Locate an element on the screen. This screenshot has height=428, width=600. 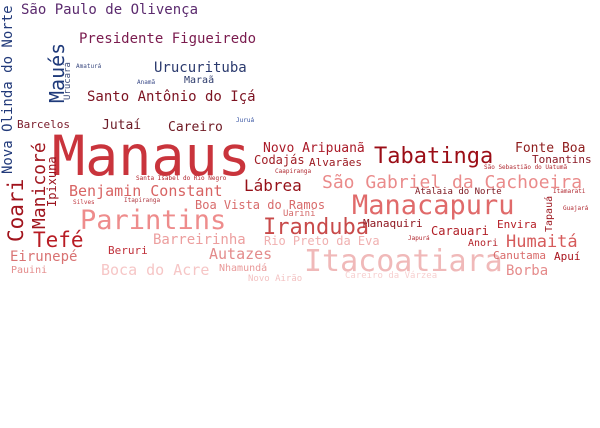
word-borba: Borba is located at coordinates (527, 271).